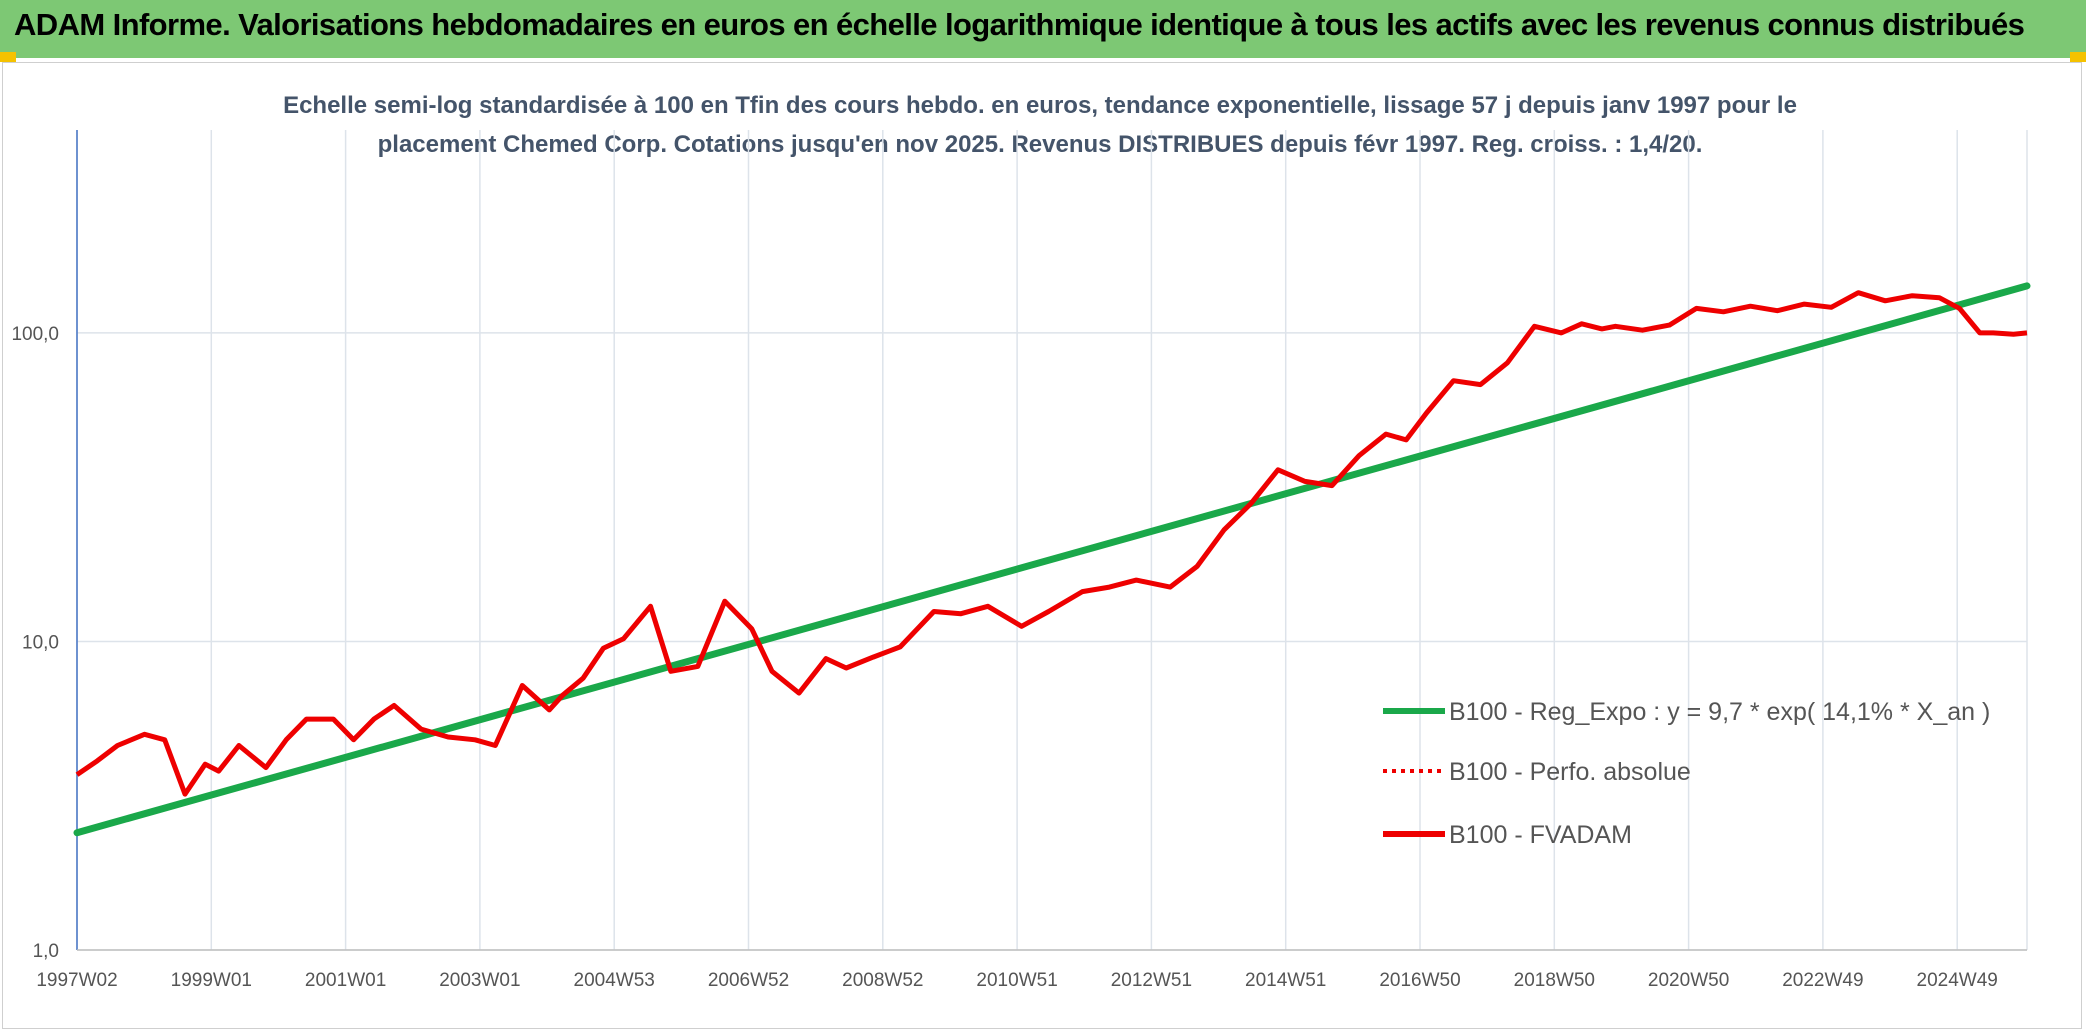  What do you see at coordinates (1570, 772) in the screenshot?
I see `legend-label-perfo: B100 - Perfo. absolue` at bounding box center [1570, 772].